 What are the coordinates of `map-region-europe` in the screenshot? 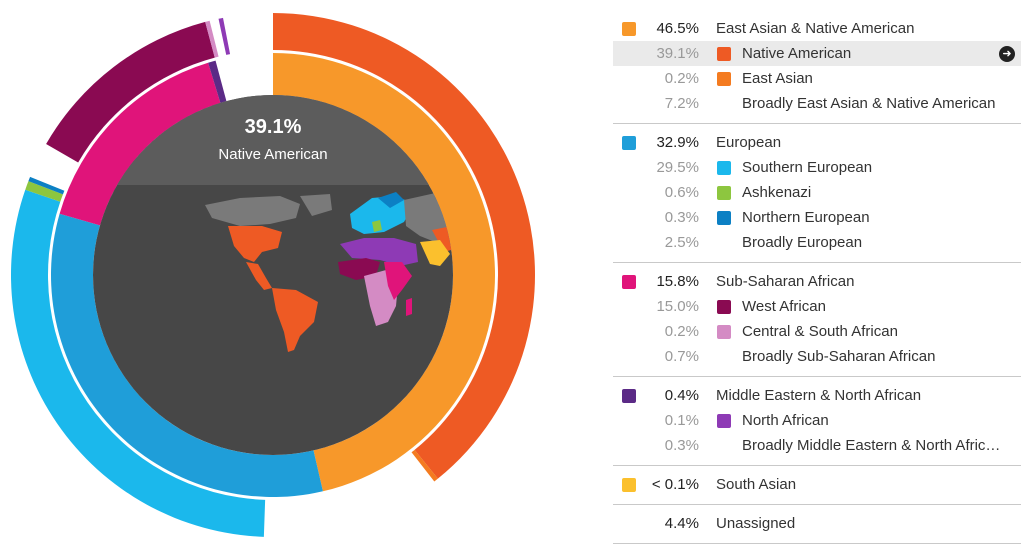 It's located at (382, 215).